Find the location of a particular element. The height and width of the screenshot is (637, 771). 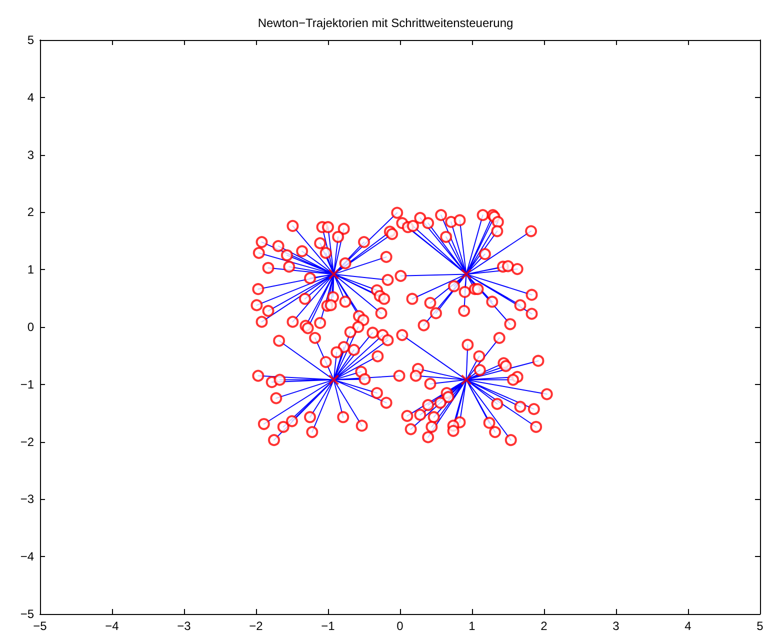

y-tick-label: 1 is located at coordinates (30, 269).